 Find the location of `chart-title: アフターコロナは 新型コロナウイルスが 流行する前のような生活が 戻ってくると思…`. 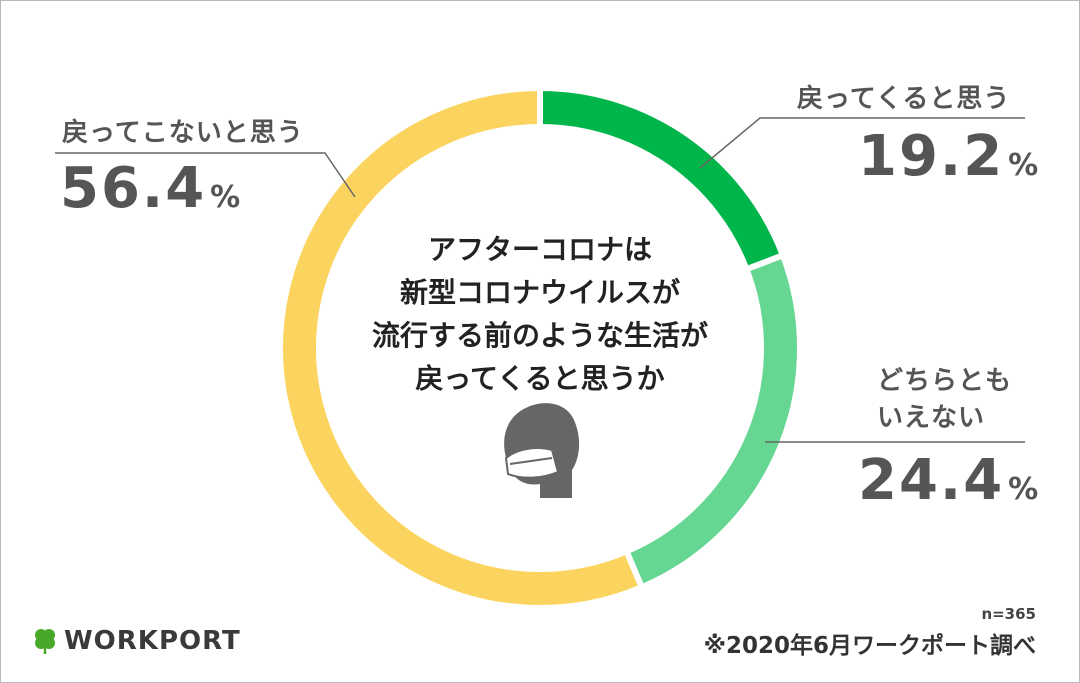

chart-title: アフターコロナは 新型コロナウイルスが 流行する前のような生活が 戻ってくると思… is located at coordinates (540, 314).